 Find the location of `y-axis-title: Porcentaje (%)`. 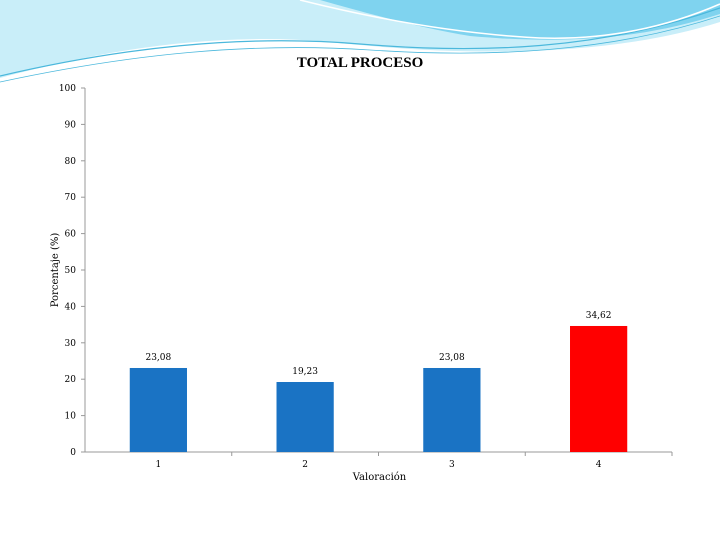

y-axis-title: Porcentaje (%) is located at coordinates (55, 270).